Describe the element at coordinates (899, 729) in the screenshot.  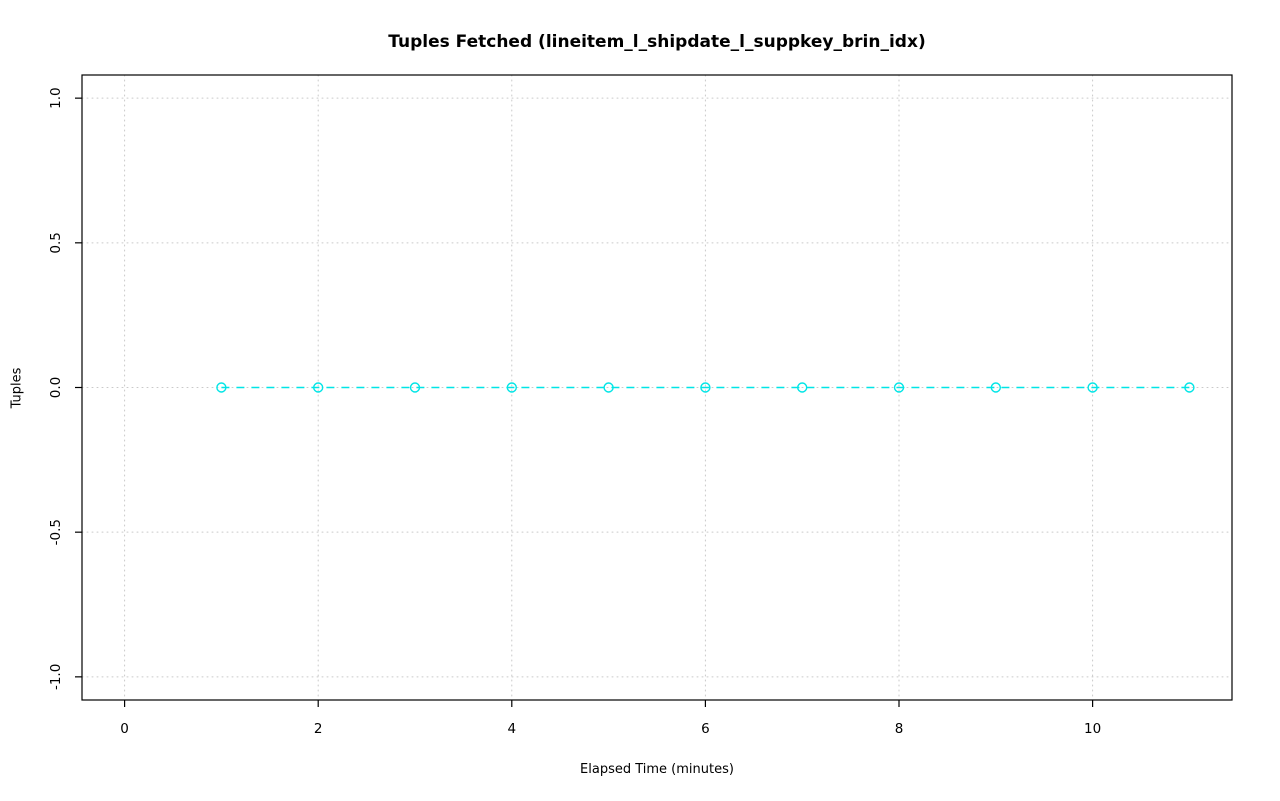
I see `x-tick-label: 8` at that location.